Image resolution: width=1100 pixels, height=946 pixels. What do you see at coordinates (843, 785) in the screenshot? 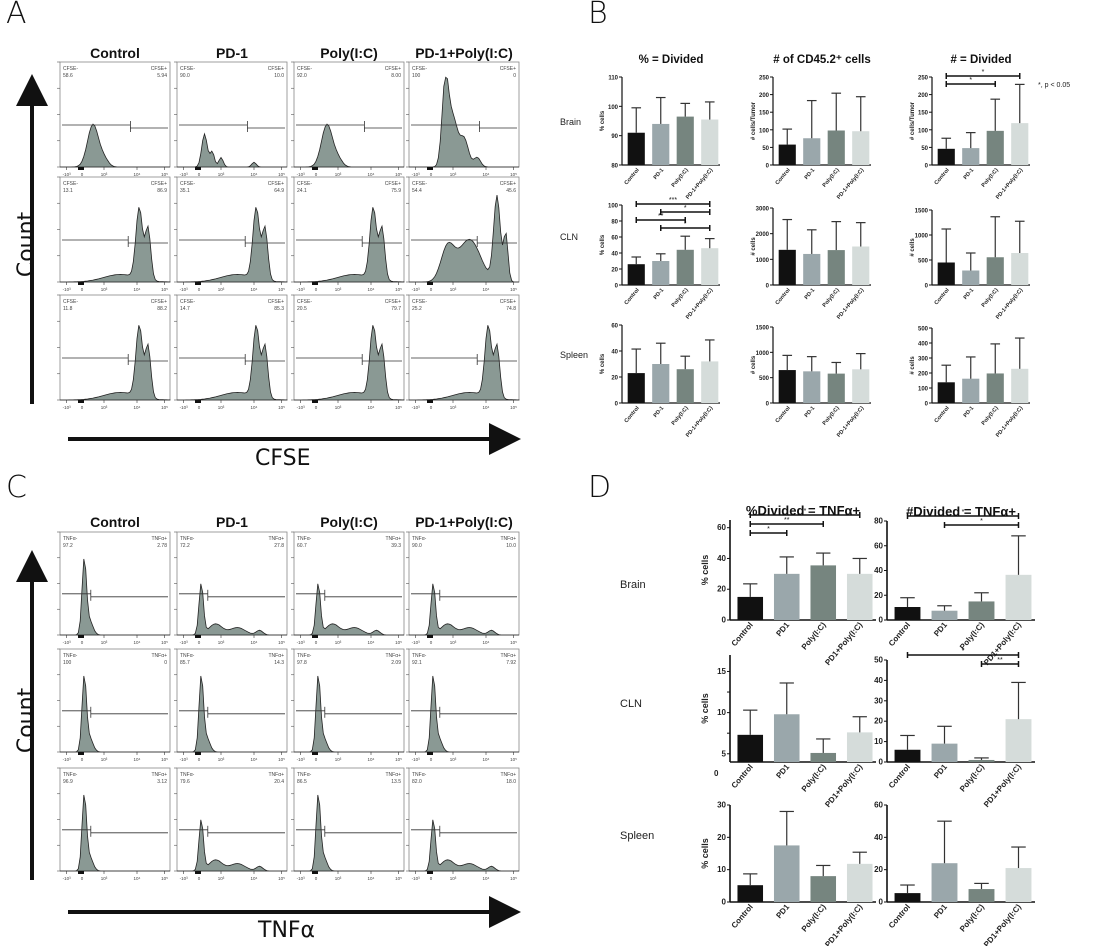
I see `category-label: PD1+Poly(I:C)` at bounding box center [843, 785].